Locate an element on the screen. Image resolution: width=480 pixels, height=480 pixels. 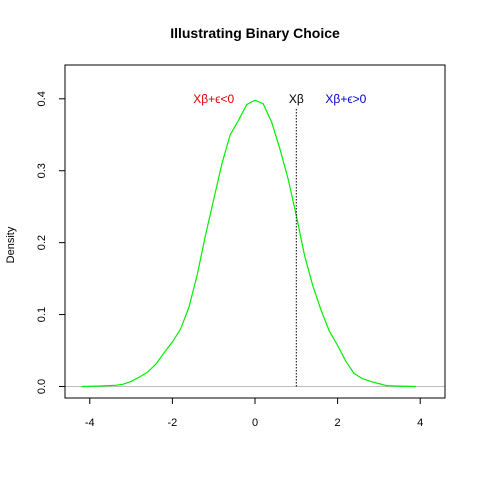
x-tick-label: -2 is located at coordinates (173, 423).